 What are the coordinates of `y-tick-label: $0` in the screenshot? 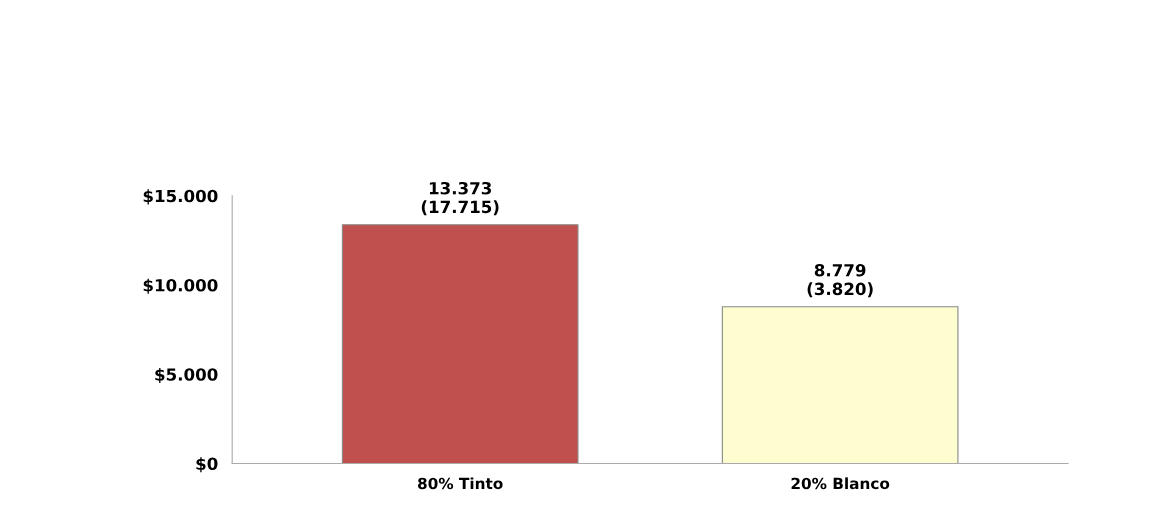 It's located at (207, 465).